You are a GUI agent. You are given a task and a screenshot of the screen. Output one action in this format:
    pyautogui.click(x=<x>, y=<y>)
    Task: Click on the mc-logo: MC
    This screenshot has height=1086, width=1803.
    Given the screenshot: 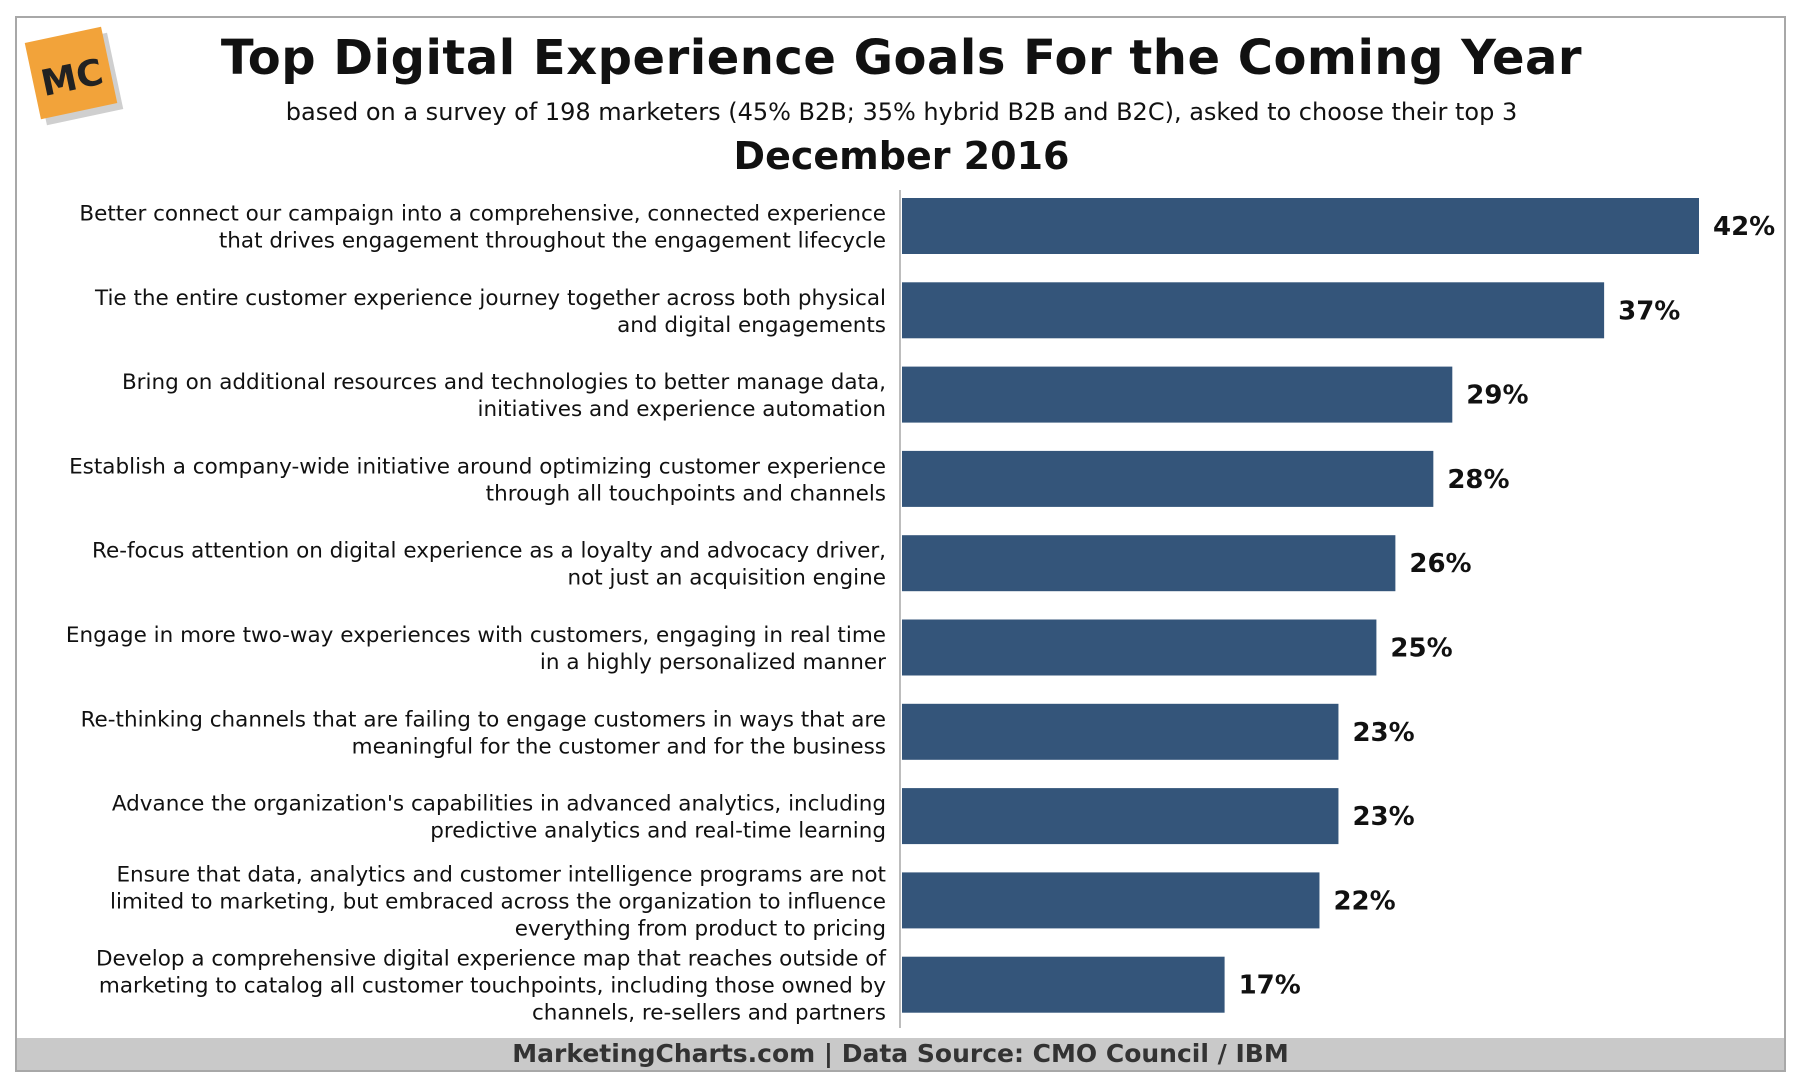 What is the action you would take?
    pyautogui.click(x=74, y=76)
    